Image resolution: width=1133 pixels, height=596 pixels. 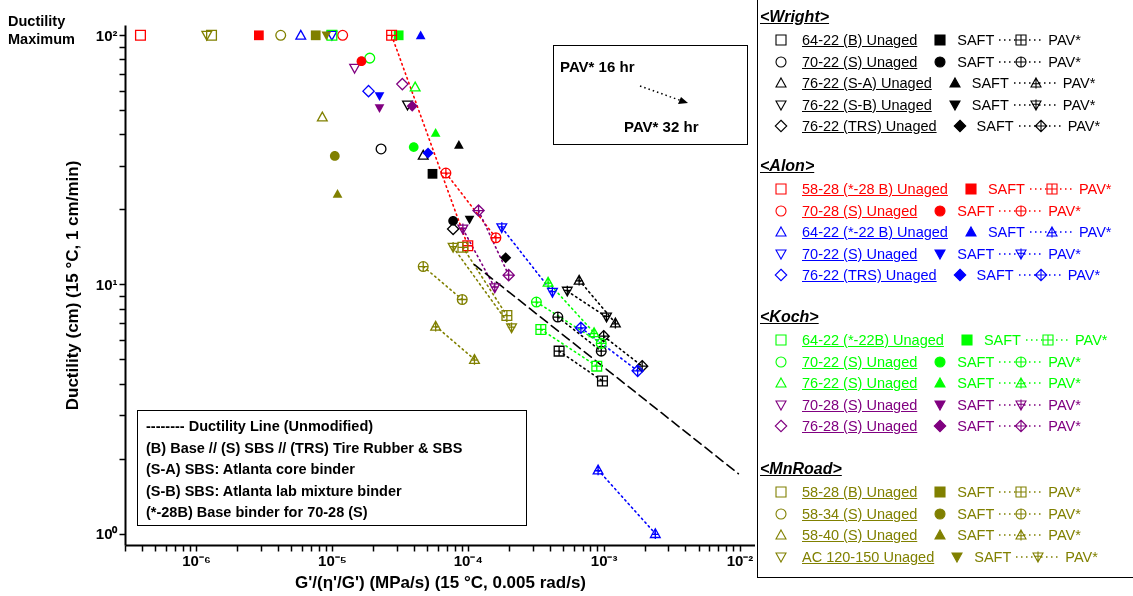 I want to click on annotation: (B) Base // (S) SBS // (TRS) Tire Rubber & SBS, so click(x=304, y=447).